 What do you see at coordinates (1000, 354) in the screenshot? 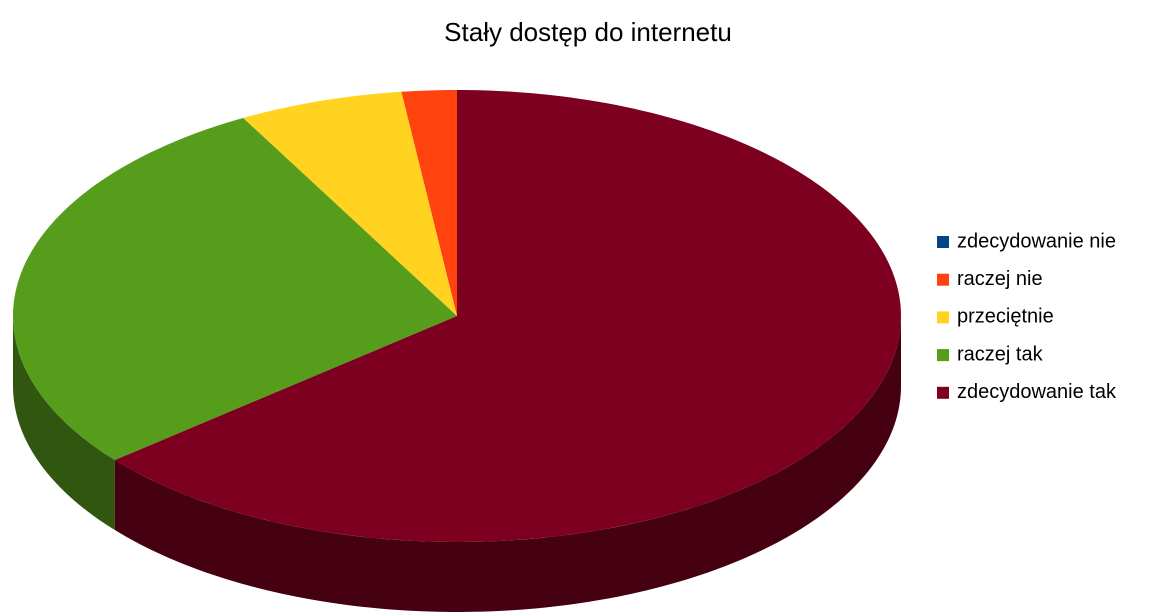
I see `legend-label: raczej tak` at bounding box center [1000, 354].